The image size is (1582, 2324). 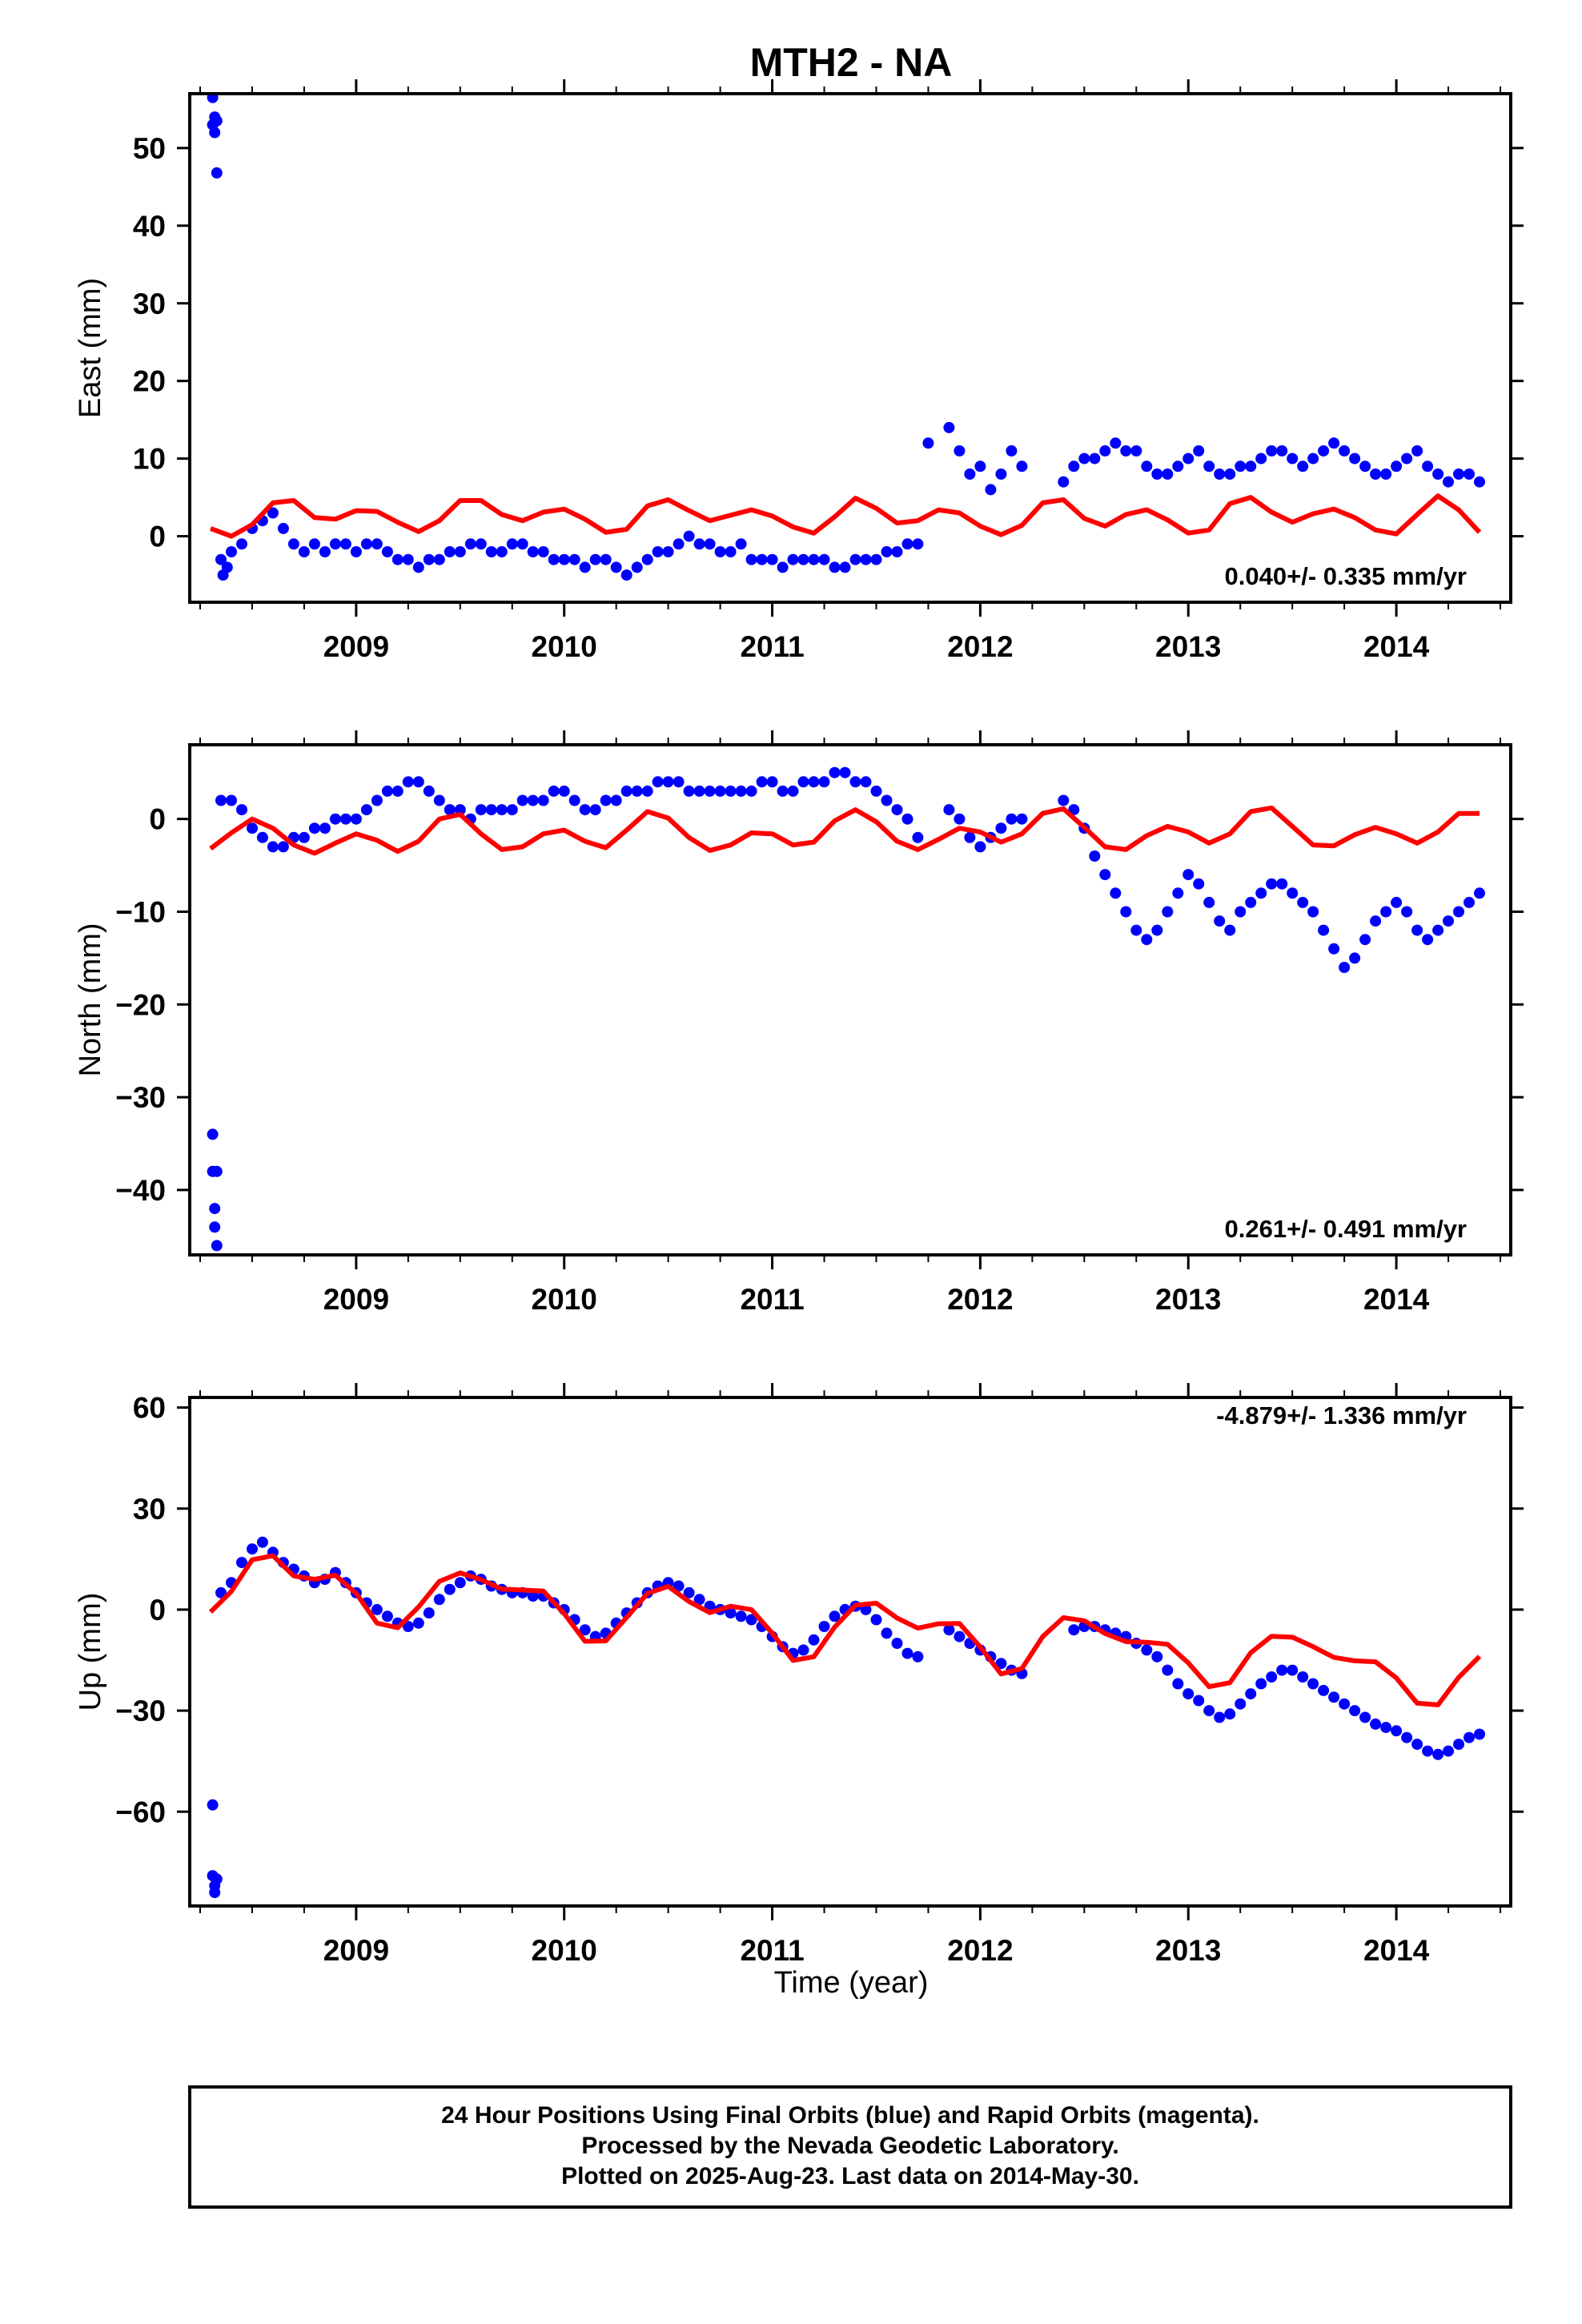 What do you see at coordinates (356, 1951) in the screenshot?
I see `x-tick-label: 2009` at bounding box center [356, 1951].